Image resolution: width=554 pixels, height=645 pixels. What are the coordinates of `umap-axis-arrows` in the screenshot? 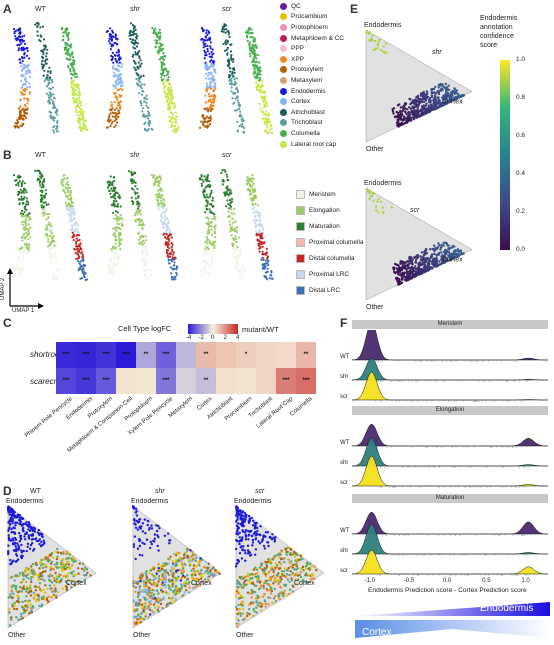 It's located at (25, 288).